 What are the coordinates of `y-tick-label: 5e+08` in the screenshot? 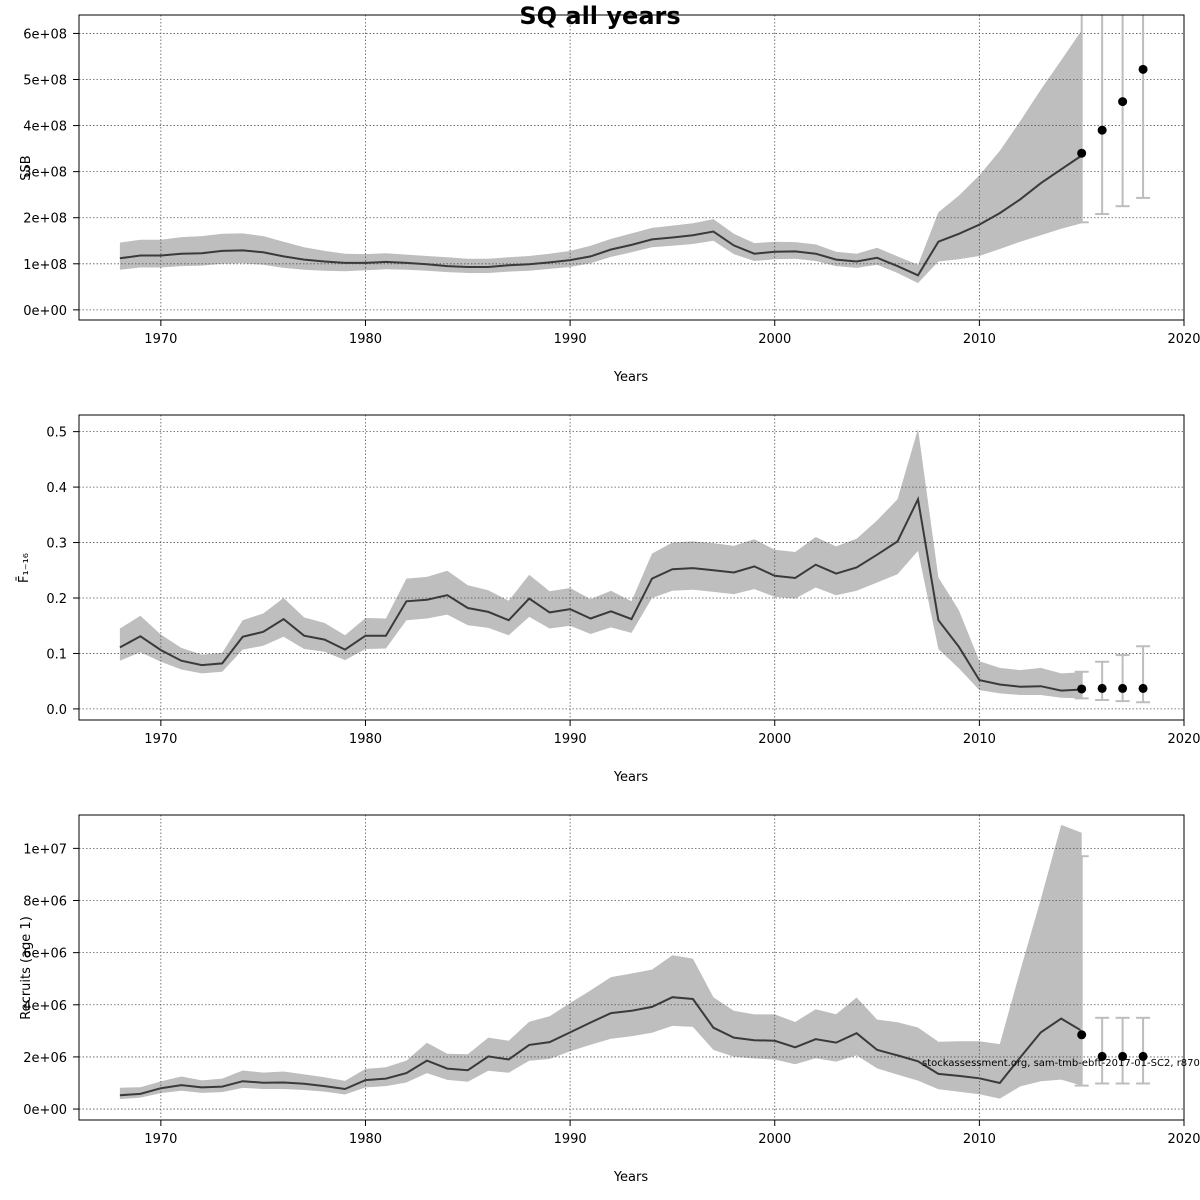 It's located at (45, 81).